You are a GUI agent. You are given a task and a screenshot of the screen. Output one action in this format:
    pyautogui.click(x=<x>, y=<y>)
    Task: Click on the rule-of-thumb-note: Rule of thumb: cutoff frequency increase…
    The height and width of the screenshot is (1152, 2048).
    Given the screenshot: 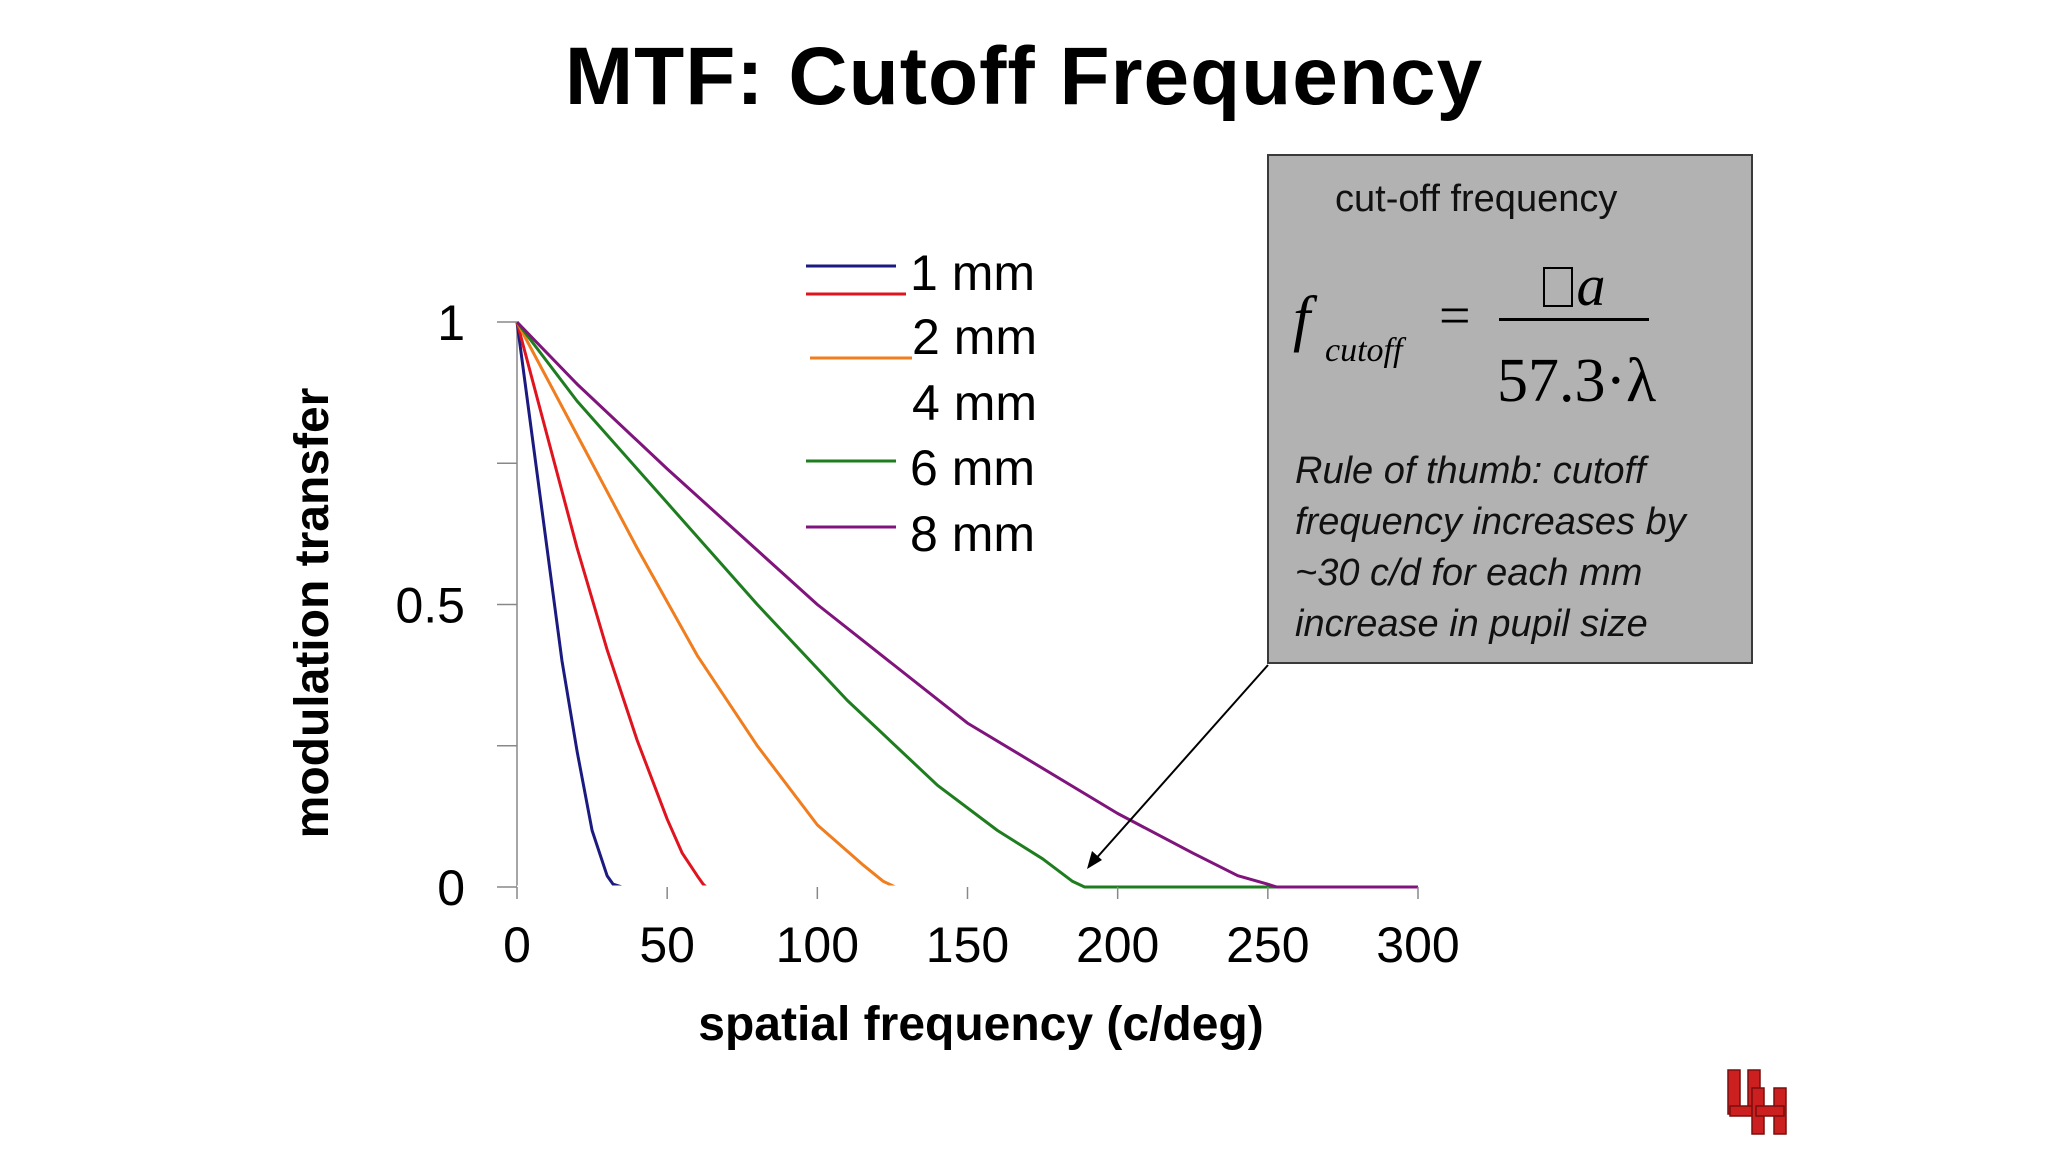 What is the action you would take?
    pyautogui.click(x=1490, y=547)
    